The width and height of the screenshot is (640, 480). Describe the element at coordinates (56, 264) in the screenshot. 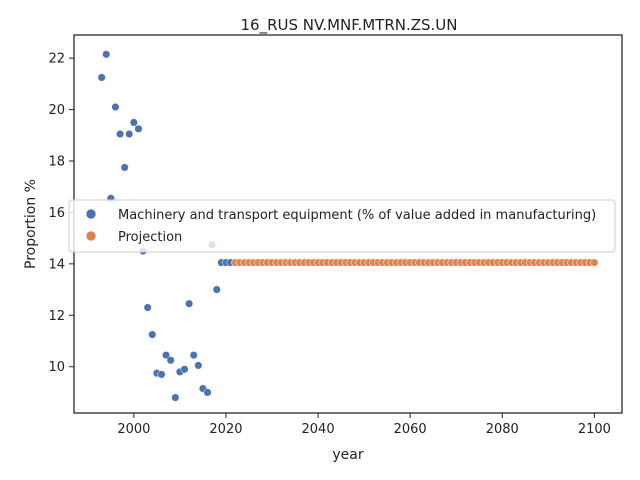

I see `y-tick-label: 14` at that location.